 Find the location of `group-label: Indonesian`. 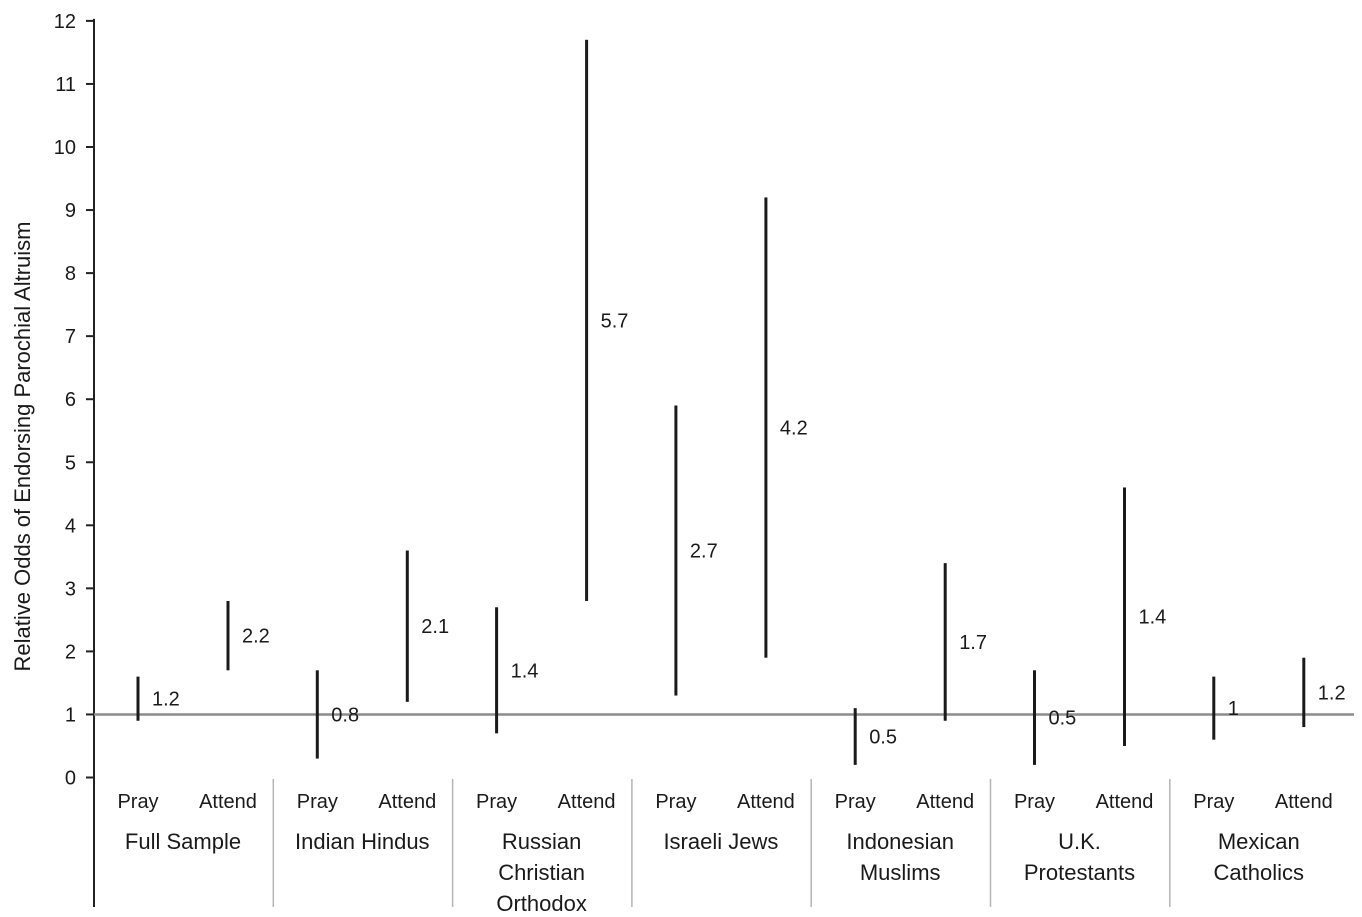

group-label: Indonesian is located at coordinates (900, 841).